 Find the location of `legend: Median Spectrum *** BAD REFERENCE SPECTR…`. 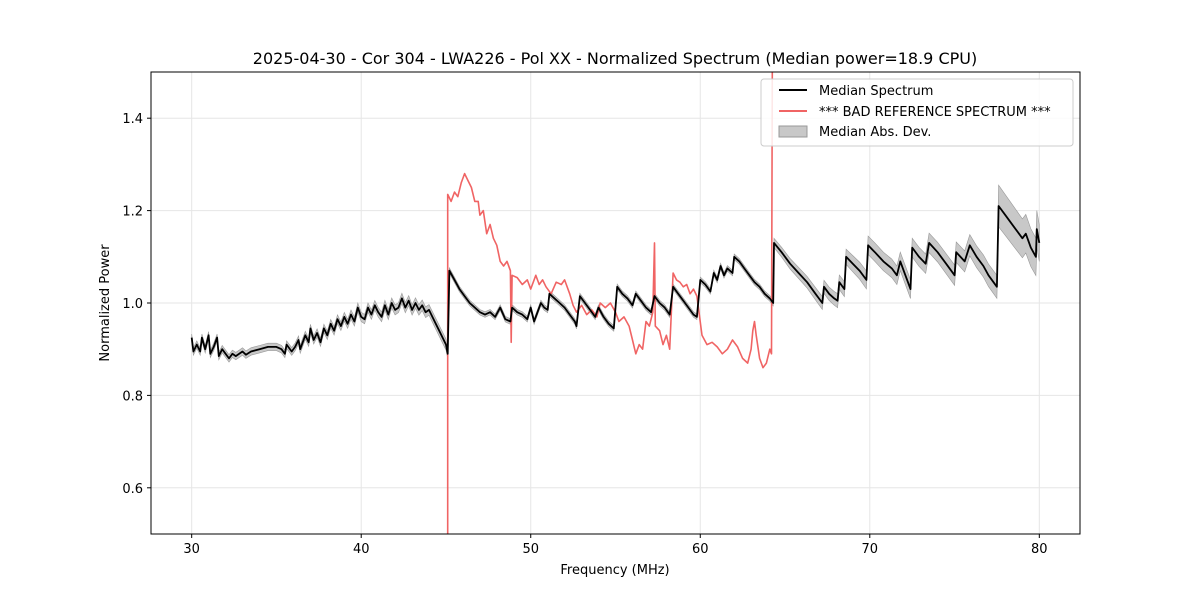

legend: Median Spectrum *** BAD REFERENCE SPECTR… is located at coordinates (917, 112).